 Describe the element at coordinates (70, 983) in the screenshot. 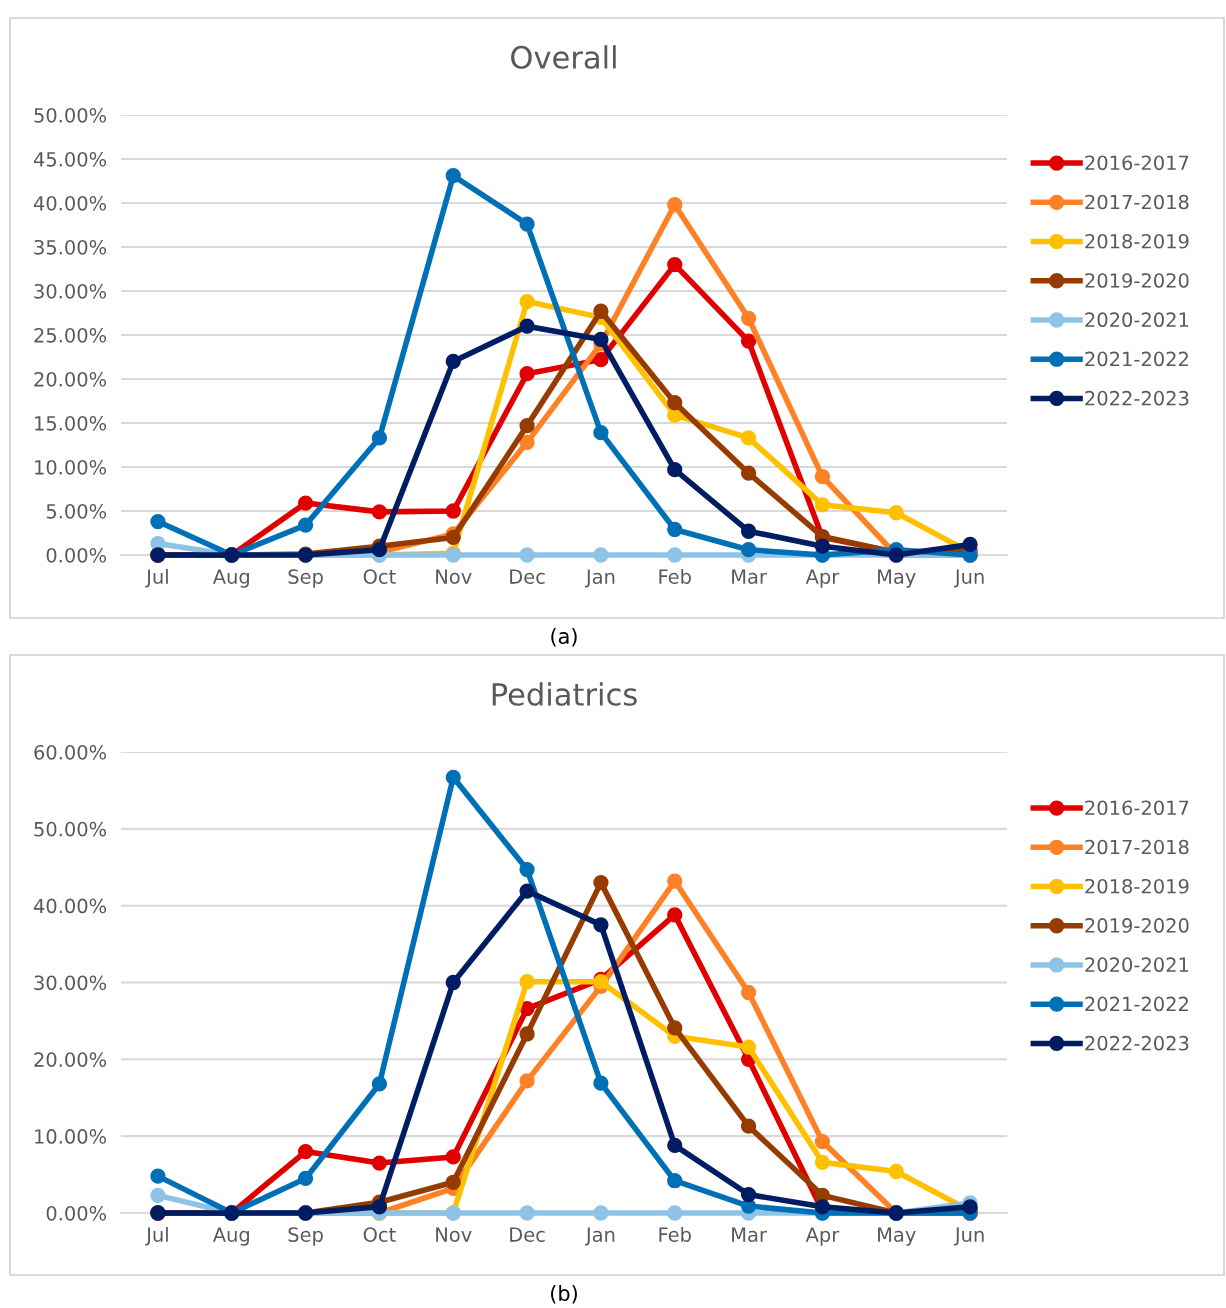

I see `y-tick-label: 30.00%` at that location.